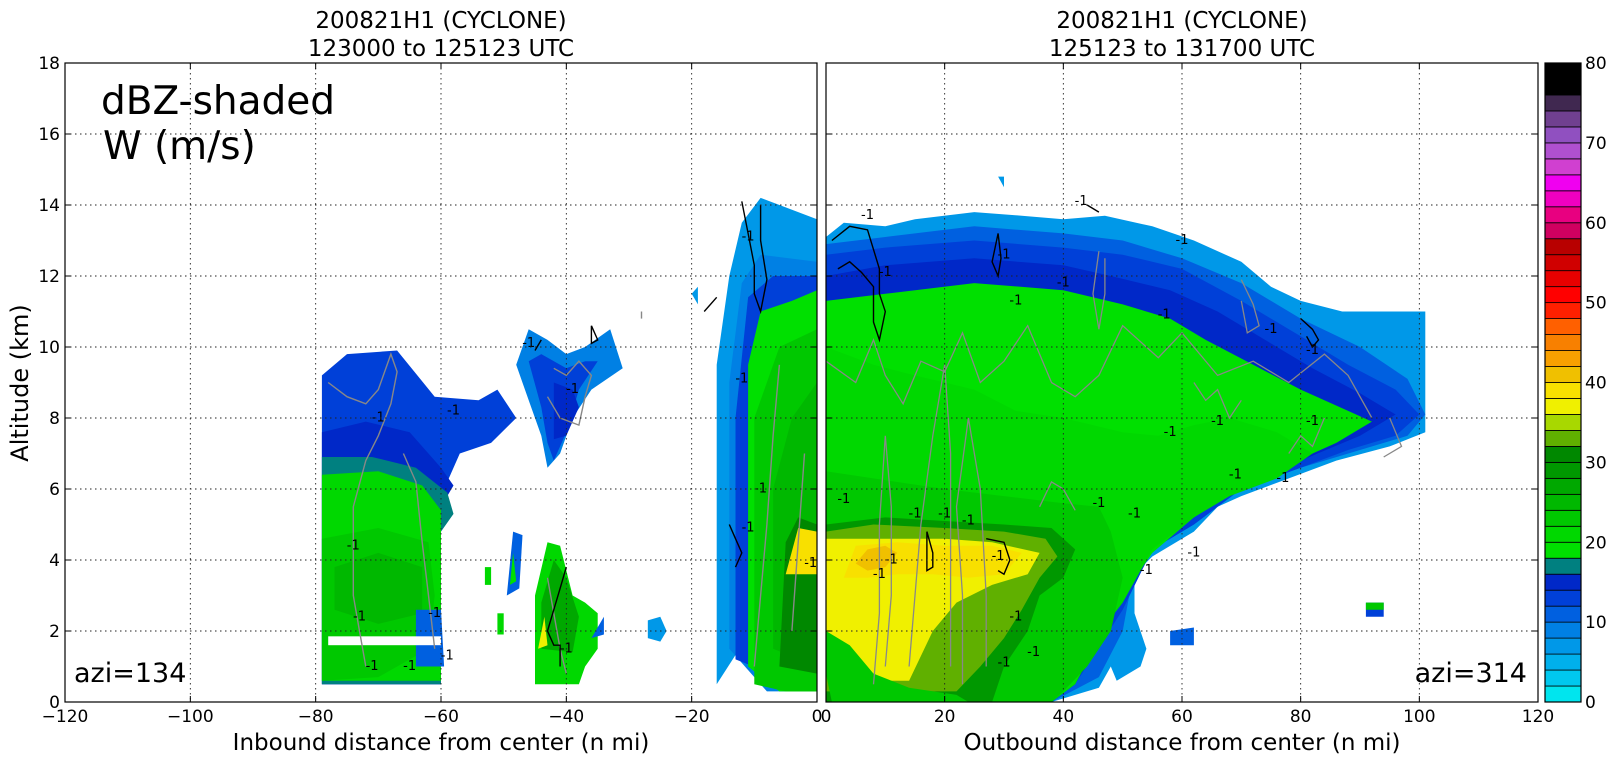  What do you see at coordinates (1596, 543) in the screenshot?
I see `colorbar-tick-label: 20` at bounding box center [1596, 543].